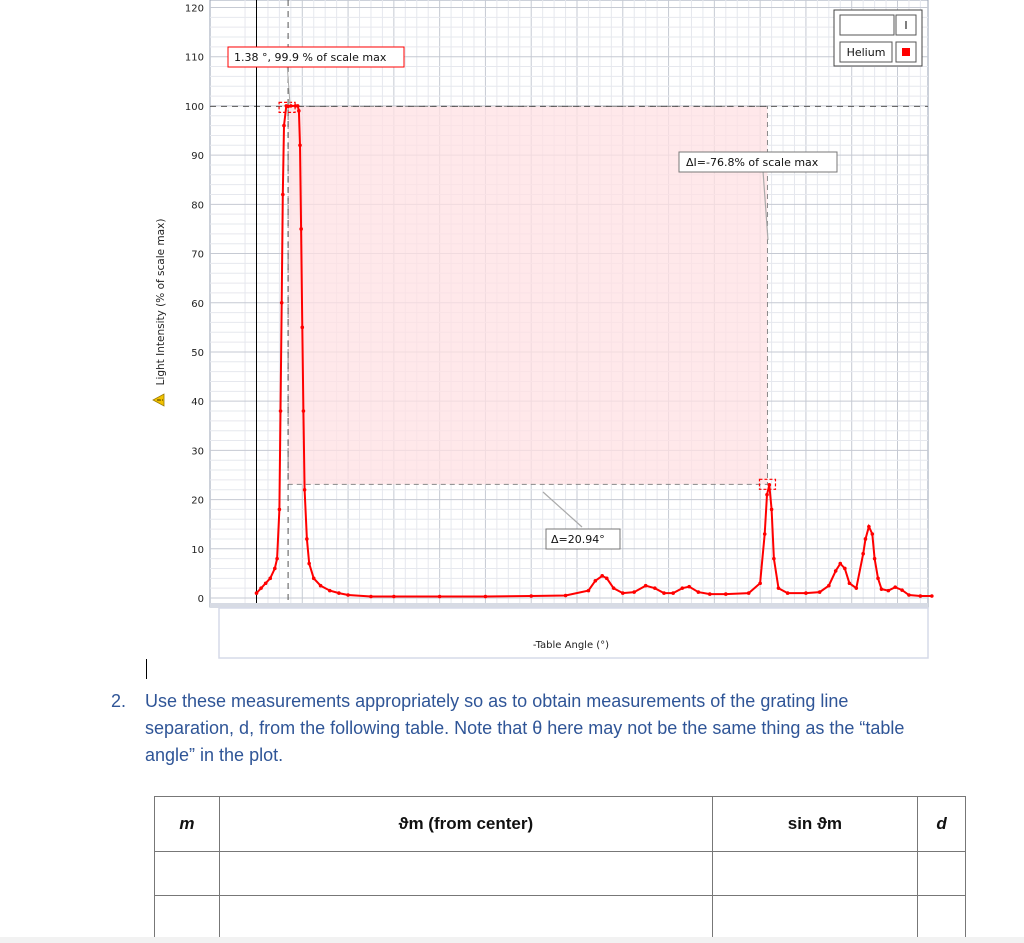 The height and width of the screenshot is (943, 1024). What do you see at coordinates (512, 940) in the screenshot?
I see `bottom-strip` at bounding box center [512, 940].